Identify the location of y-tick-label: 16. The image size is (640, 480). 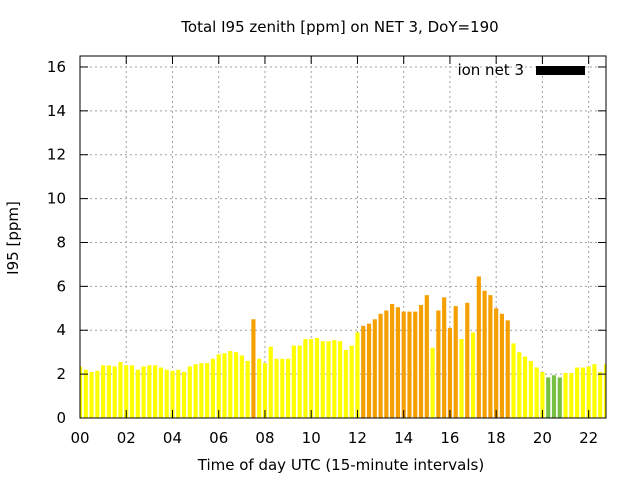
(56, 67).